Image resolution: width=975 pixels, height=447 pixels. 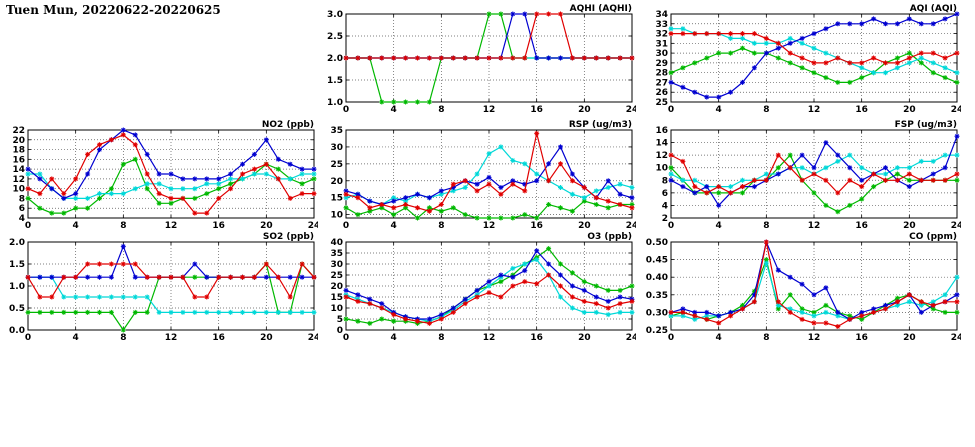 What do you see at coordinates (665, 219) in the screenshot?
I see `svg-text: 2` at bounding box center [665, 219].